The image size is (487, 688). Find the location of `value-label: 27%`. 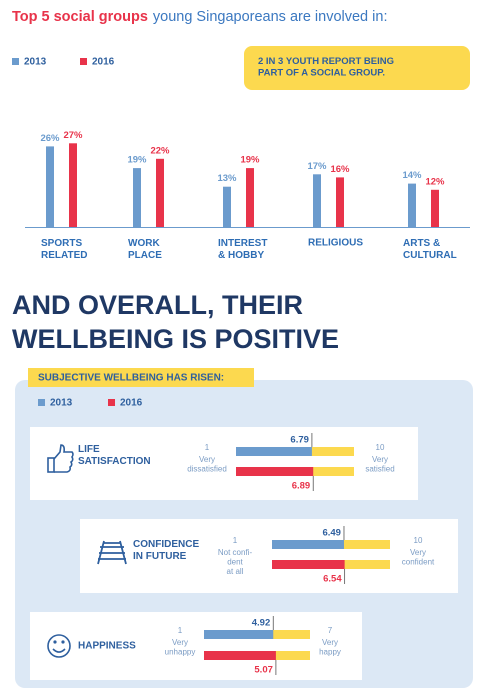

value-label: 27% is located at coordinates (73, 135).